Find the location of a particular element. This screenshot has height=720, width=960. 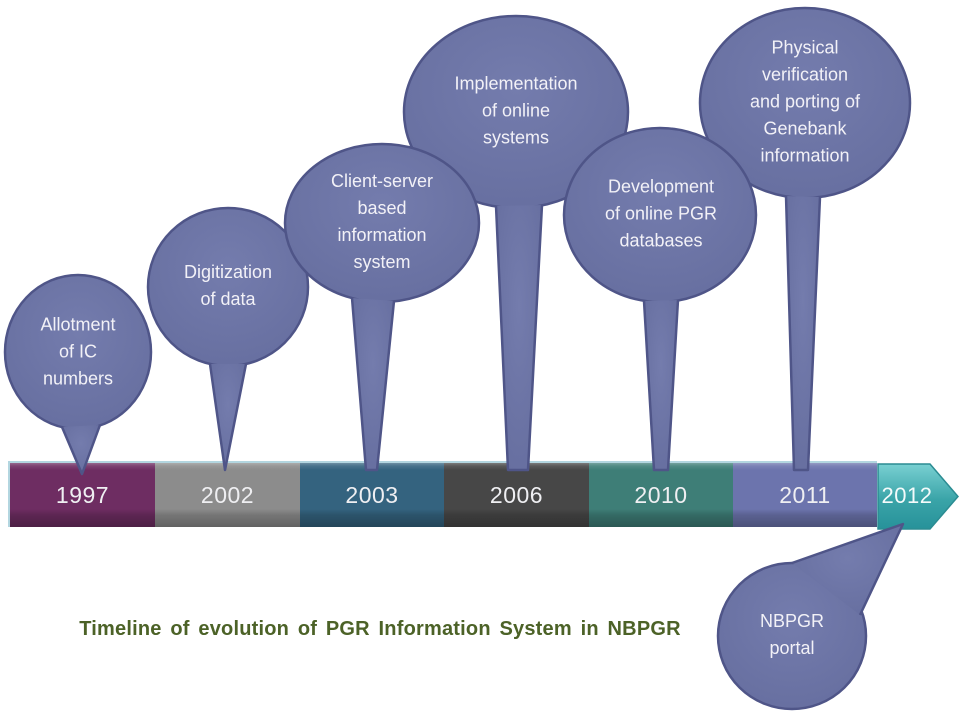

year-label-2010: 2010 is located at coordinates (661, 494).